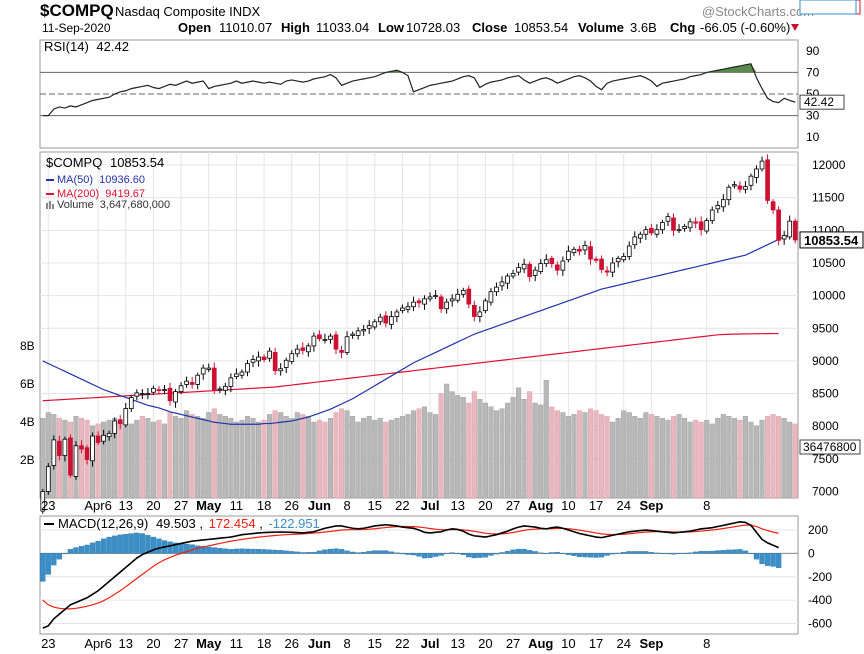 The height and width of the screenshot is (654, 864). I want to click on x-tick-label: 13, so click(126, 505).